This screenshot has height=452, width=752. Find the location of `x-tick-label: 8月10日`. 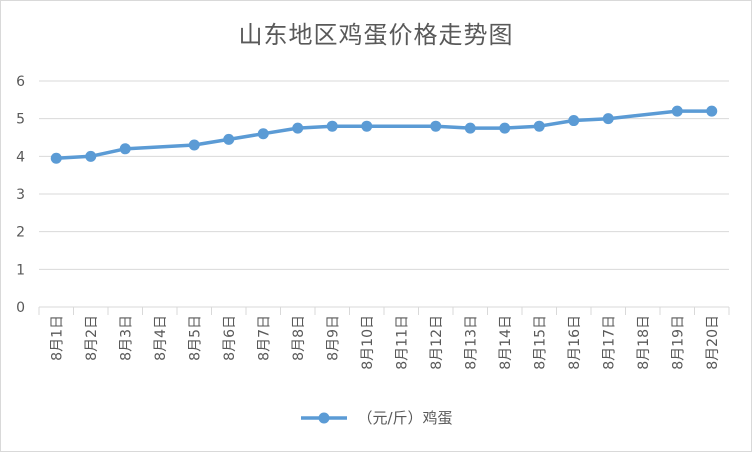

x-tick-label: 8月10日 is located at coordinates (368, 342).